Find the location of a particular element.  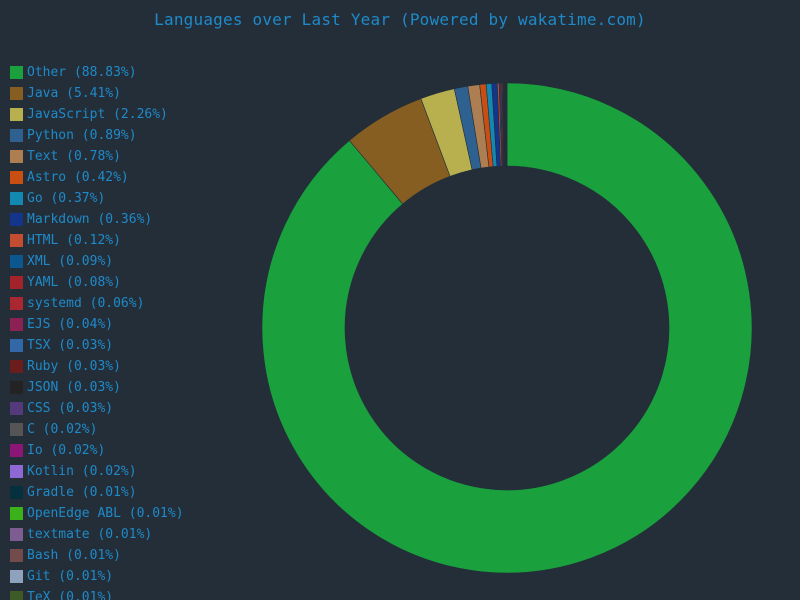

legend-label: HTML (0.12%) is located at coordinates (74, 240).